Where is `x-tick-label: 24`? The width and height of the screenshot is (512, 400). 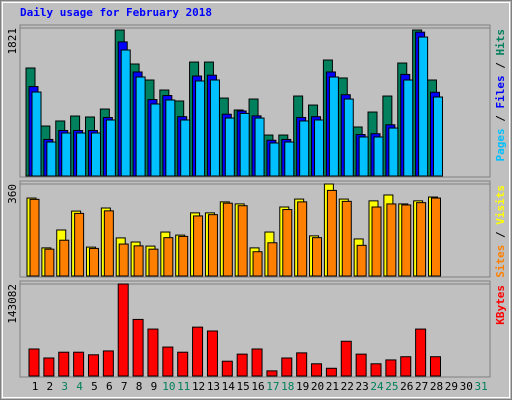 x-tick-label: 24 is located at coordinates (377, 386).